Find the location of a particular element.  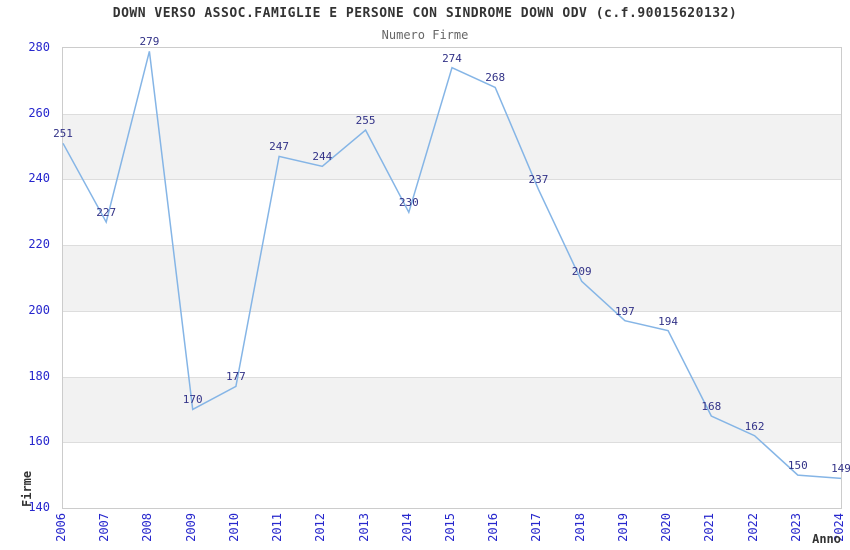

data-label: 268 is located at coordinates (495, 78).